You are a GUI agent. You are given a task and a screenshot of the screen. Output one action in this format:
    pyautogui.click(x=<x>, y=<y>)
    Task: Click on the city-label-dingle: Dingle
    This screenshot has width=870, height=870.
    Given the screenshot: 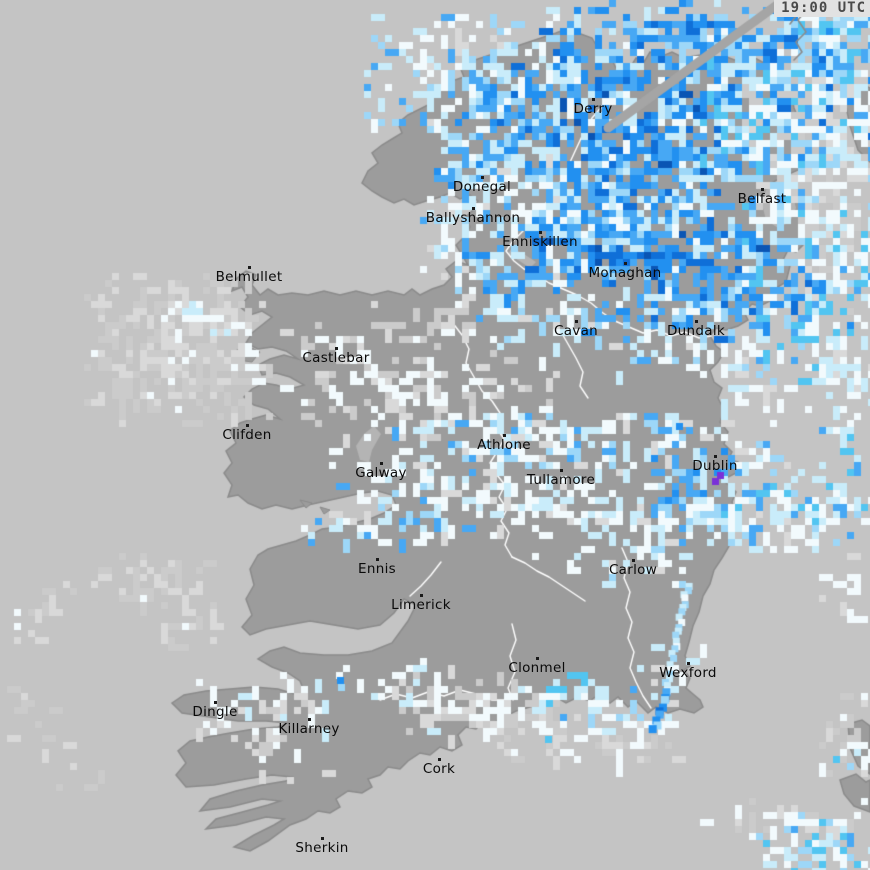 What is the action you would take?
    pyautogui.click(x=215, y=712)
    